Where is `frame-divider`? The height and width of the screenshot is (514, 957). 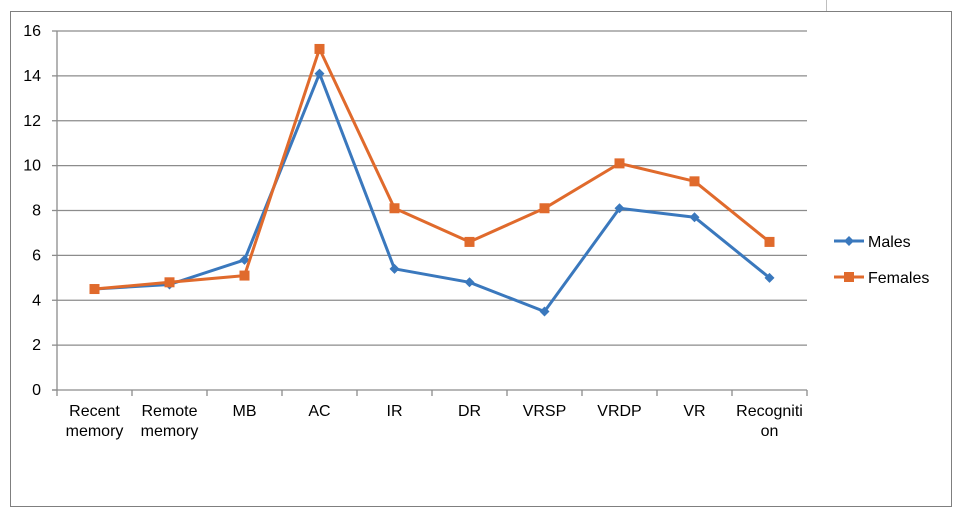
frame-divider is located at coordinates (826, 5).